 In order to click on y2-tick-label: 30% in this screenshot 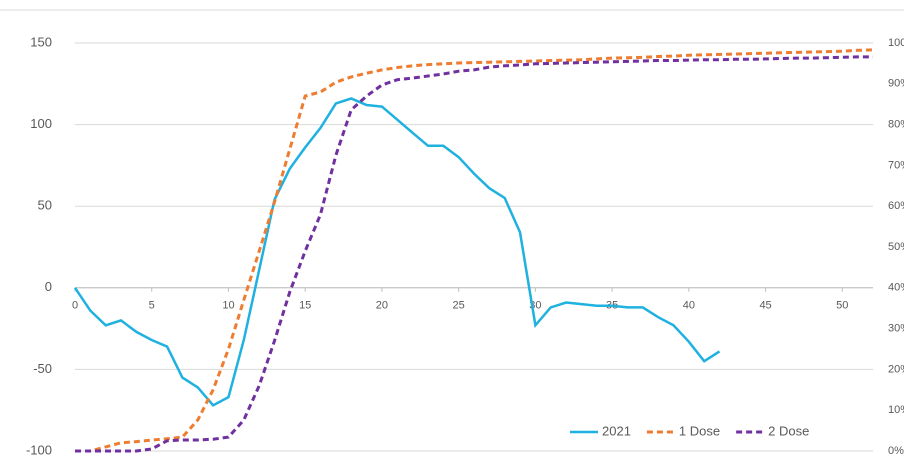, I will do `click(896, 329)`.